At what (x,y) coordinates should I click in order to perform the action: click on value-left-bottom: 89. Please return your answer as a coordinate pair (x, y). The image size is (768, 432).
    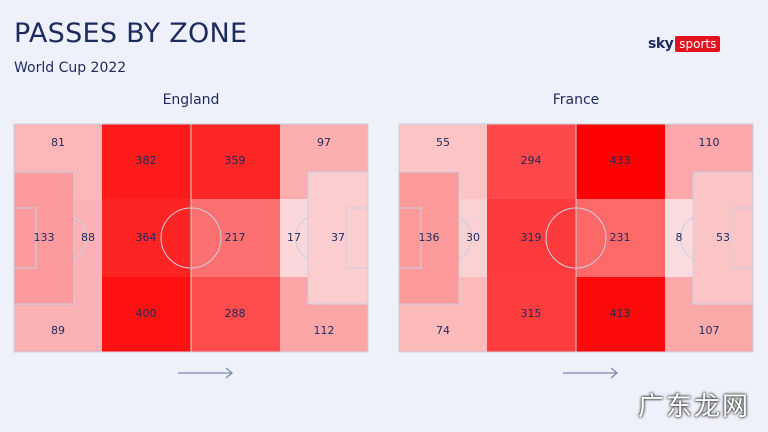
    Looking at the image, I should click on (58, 330).